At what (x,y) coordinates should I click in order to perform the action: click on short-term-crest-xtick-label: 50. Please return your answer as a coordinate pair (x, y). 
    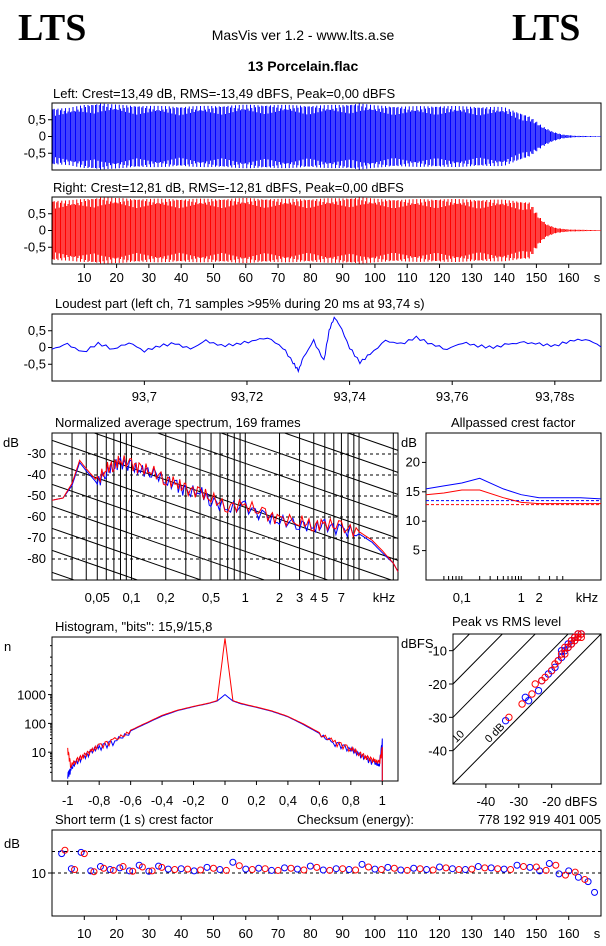
    Looking at the image, I should click on (213, 933).